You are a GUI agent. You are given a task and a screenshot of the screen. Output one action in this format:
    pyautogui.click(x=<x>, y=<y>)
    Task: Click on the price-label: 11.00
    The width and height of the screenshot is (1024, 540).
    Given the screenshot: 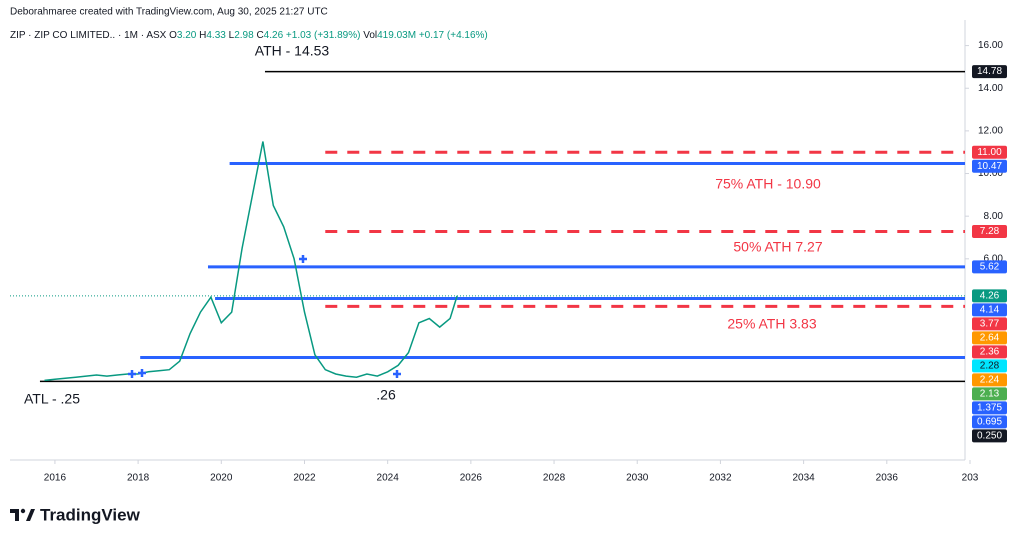 What is the action you would take?
    pyautogui.click(x=989, y=152)
    